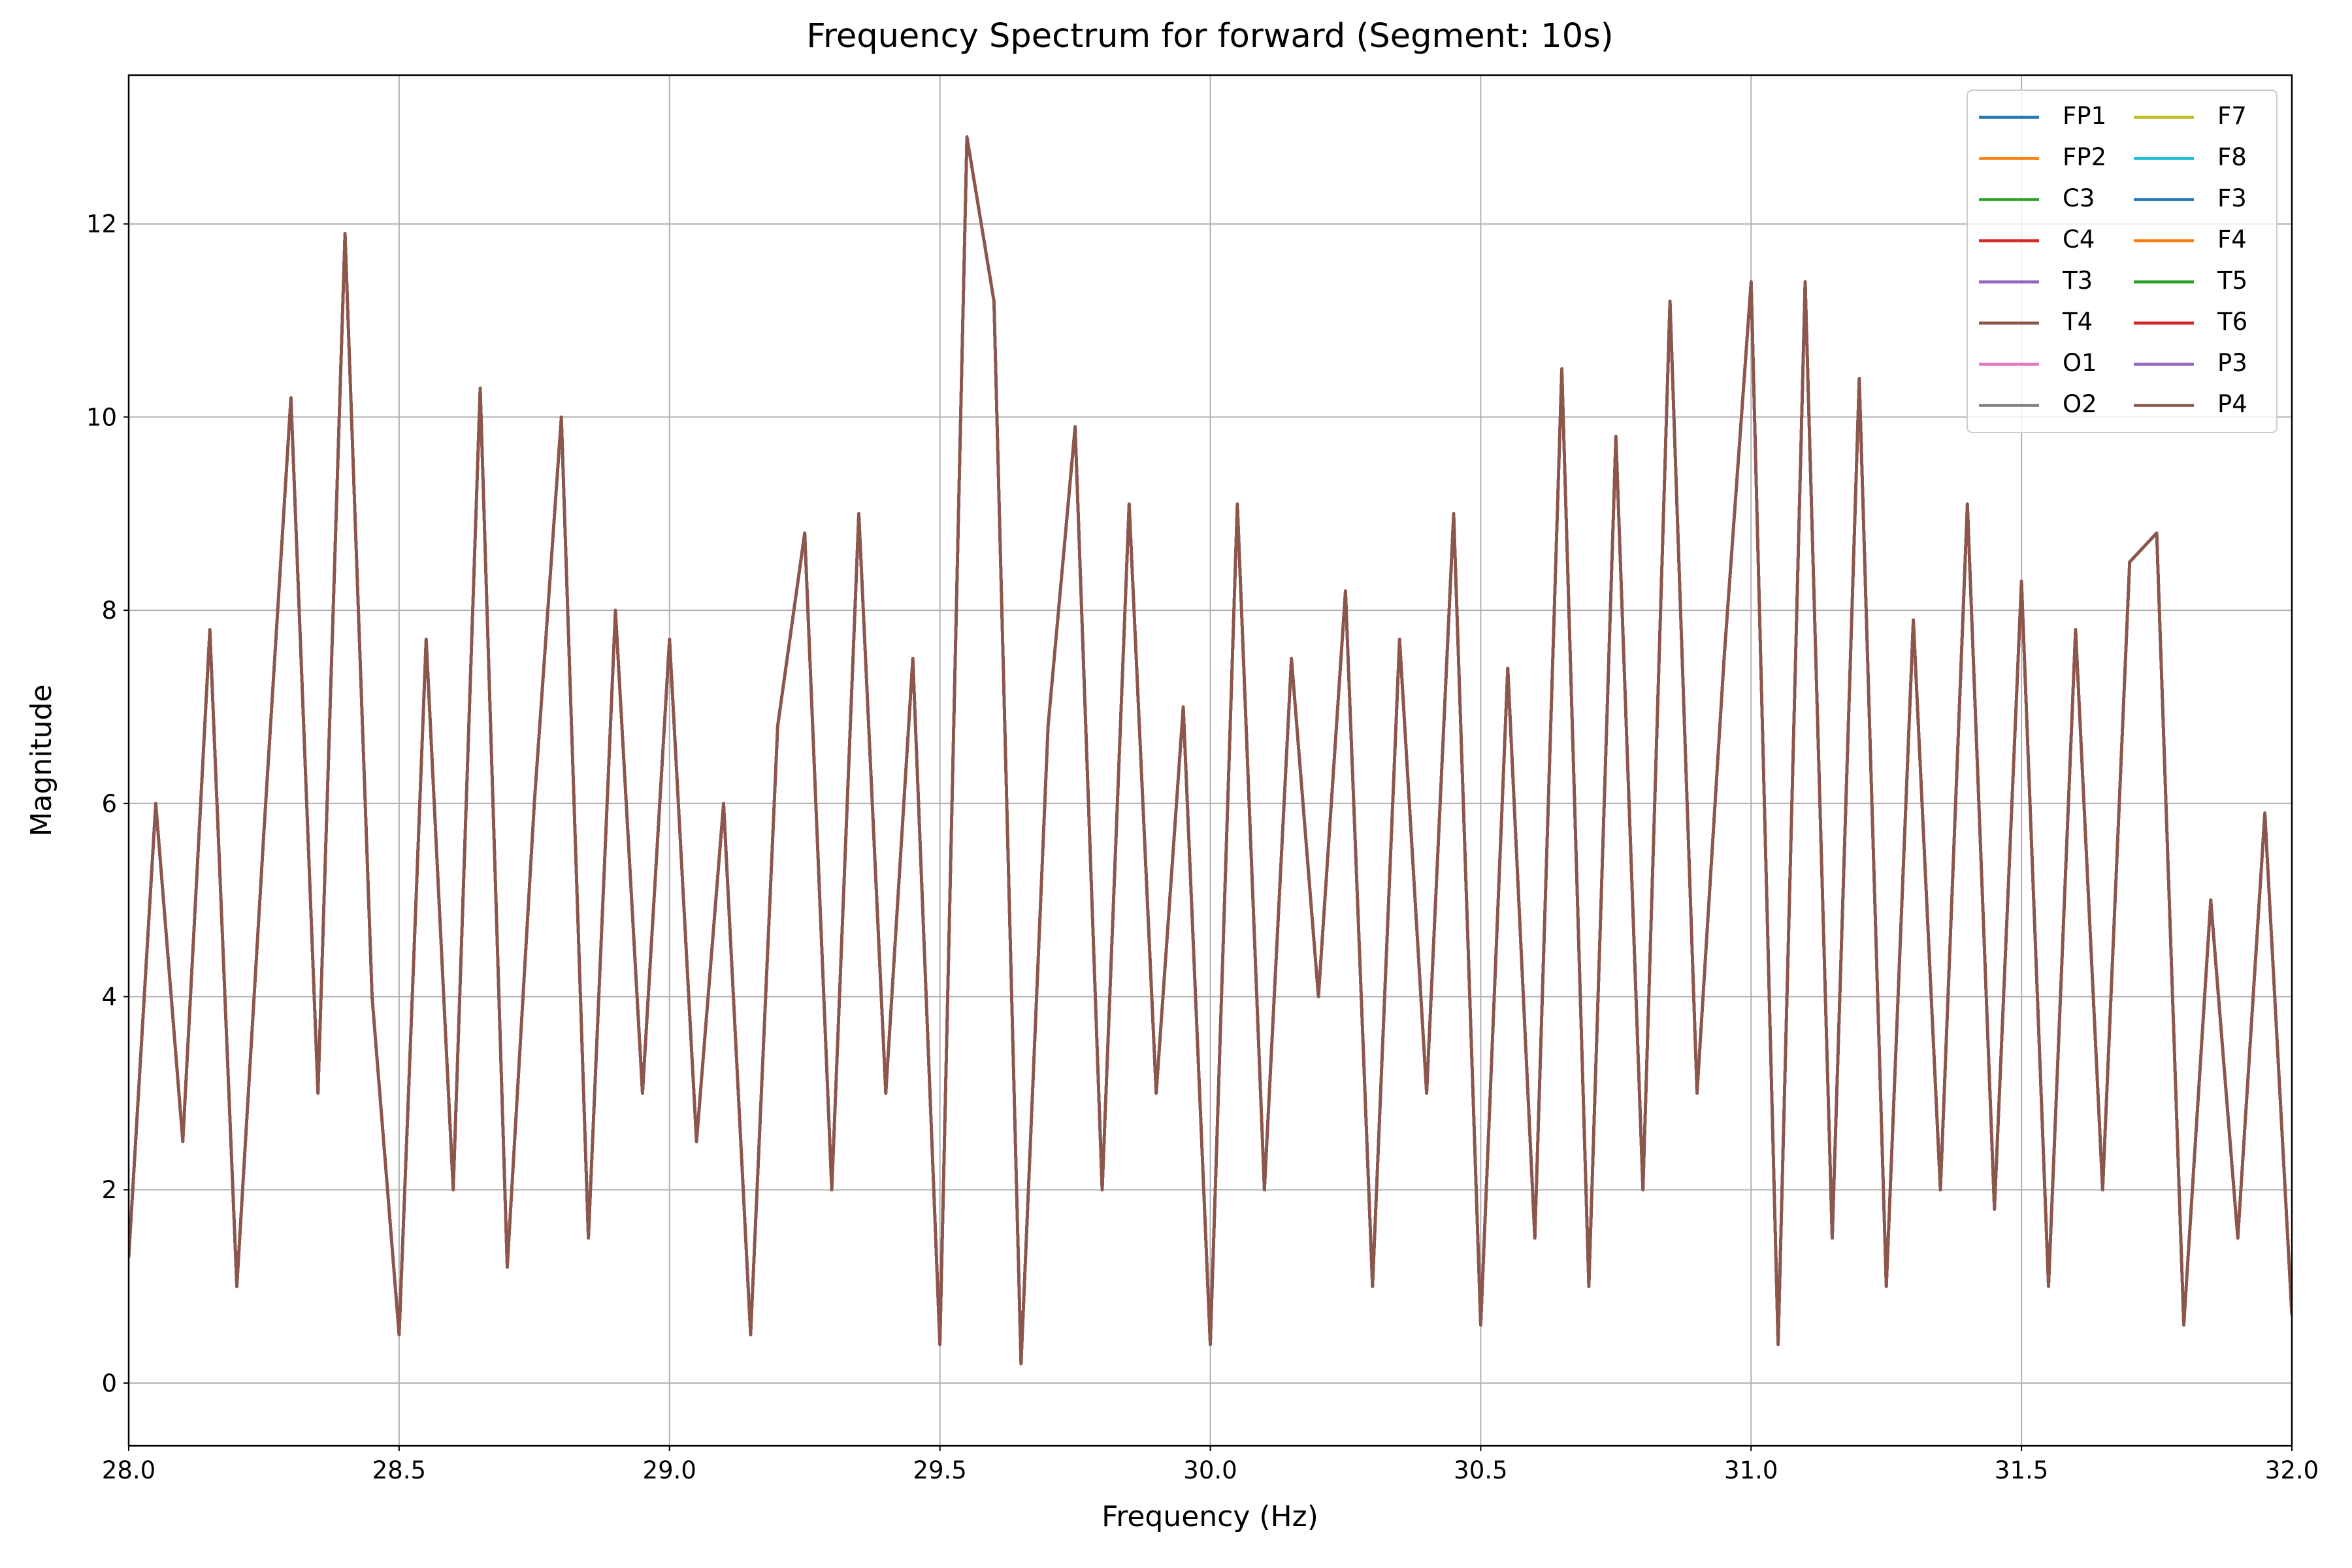  I want to click on x-tick-label: 31.0, so click(1751, 1470).